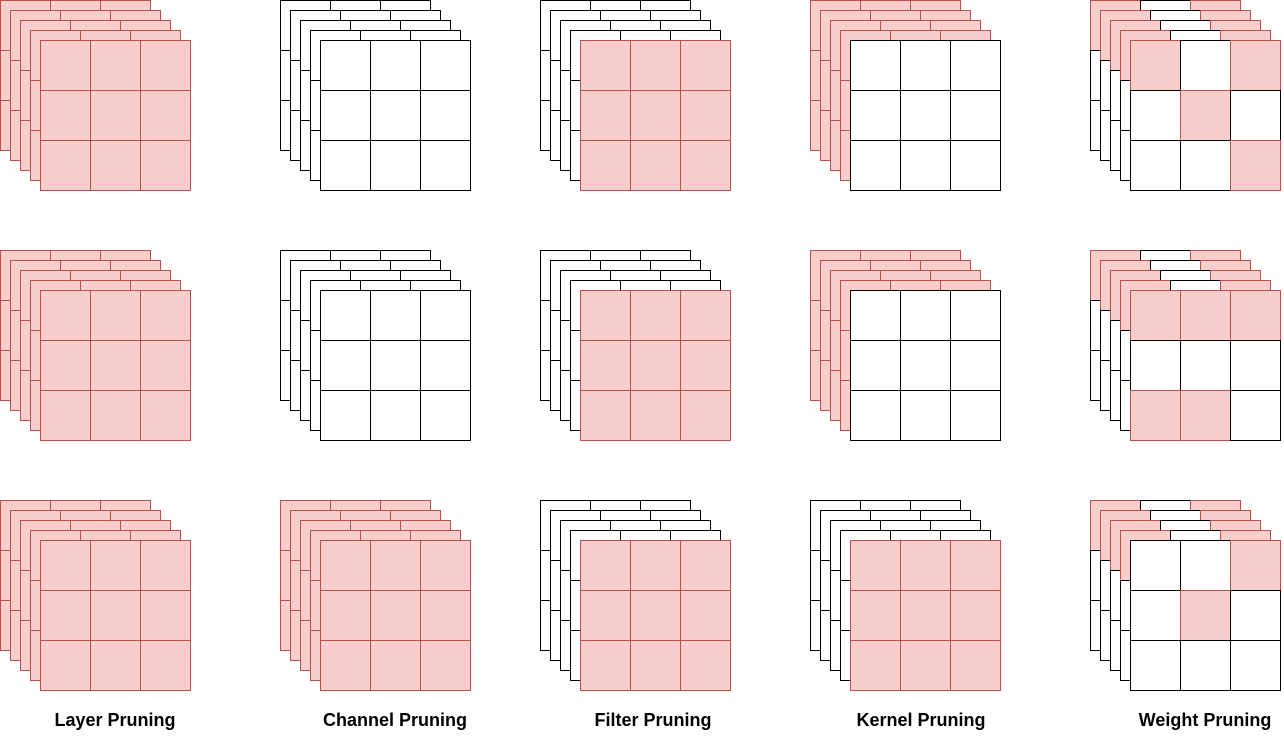  I want to click on pruning-column-4: Kernel Pruning, so click(905, 365).